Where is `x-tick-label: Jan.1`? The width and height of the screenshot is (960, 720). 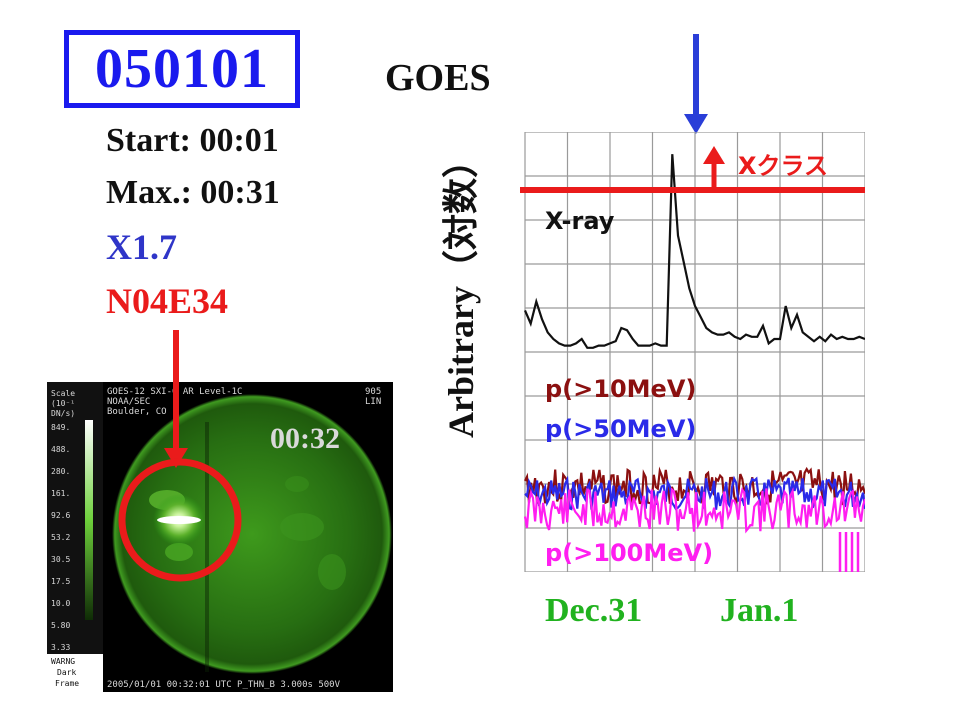
x-tick-label: Jan.1 is located at coordinates (759, 610).